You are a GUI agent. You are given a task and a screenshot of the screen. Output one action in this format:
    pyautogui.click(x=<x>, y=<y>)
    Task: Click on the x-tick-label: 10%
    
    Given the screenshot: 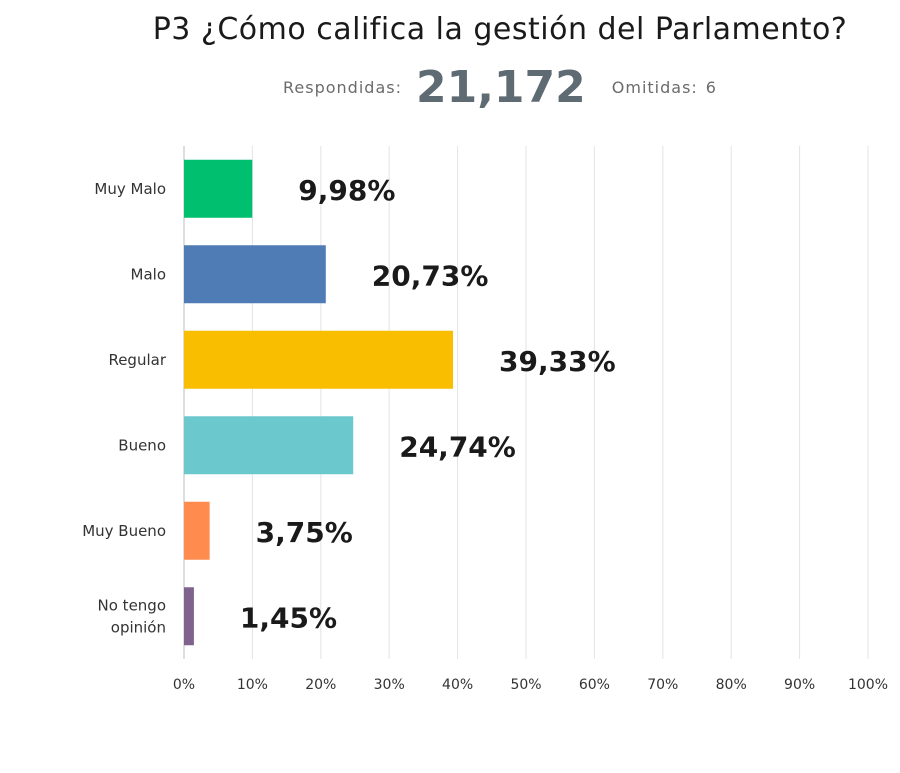 What is the action you would take?
    pyautogui.click(x=252, y=685)
    